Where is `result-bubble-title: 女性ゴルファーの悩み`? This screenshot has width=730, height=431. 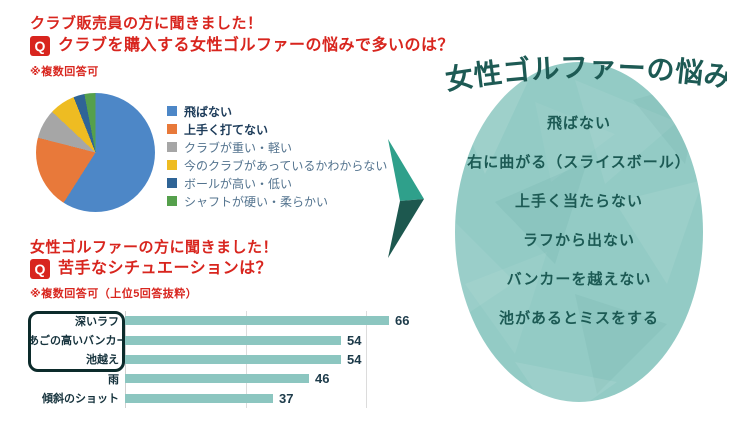 result-bubble-title: 女性ゴルファーの悩み is located at coordinates (585, 74).